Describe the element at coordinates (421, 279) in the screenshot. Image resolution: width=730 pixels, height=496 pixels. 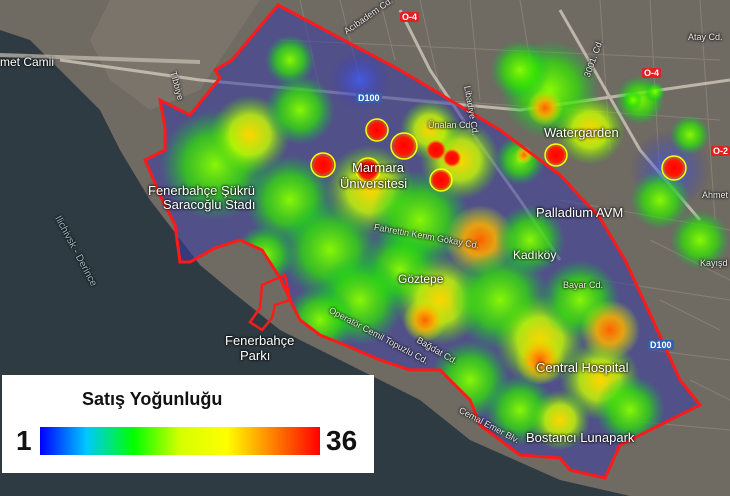
I see `label-goztepe: Göztepe` at that location.